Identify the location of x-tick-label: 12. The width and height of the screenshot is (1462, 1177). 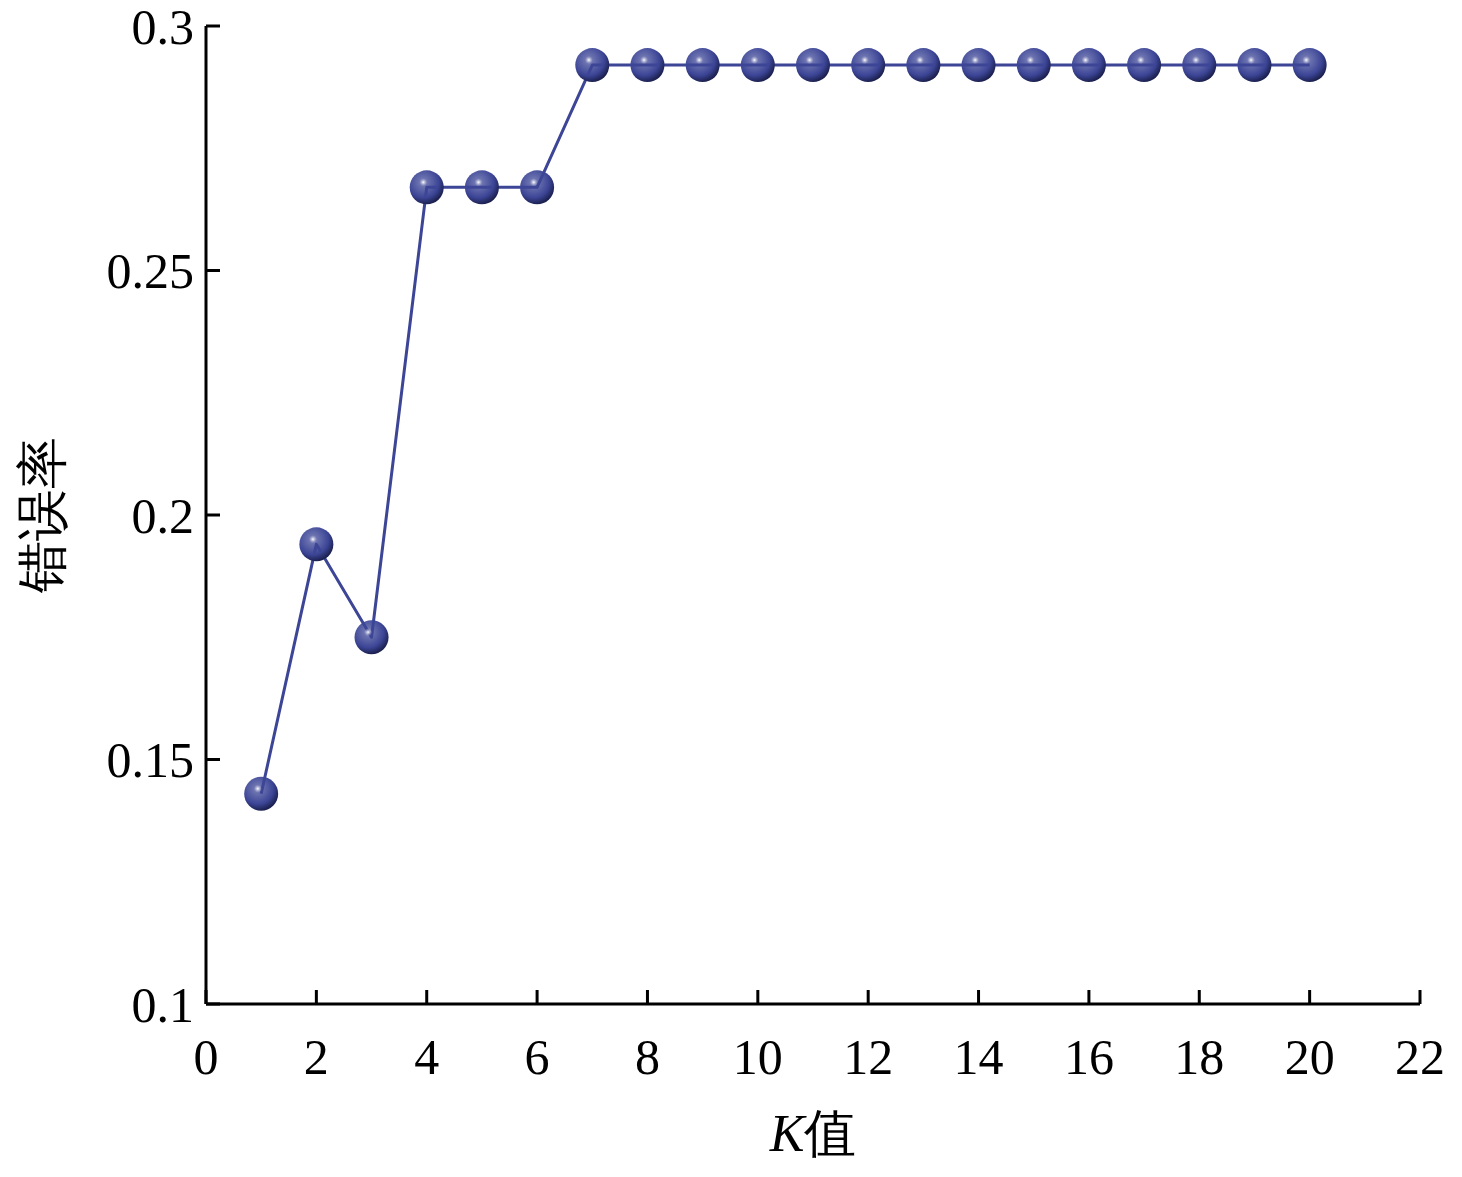
(868, 1057).